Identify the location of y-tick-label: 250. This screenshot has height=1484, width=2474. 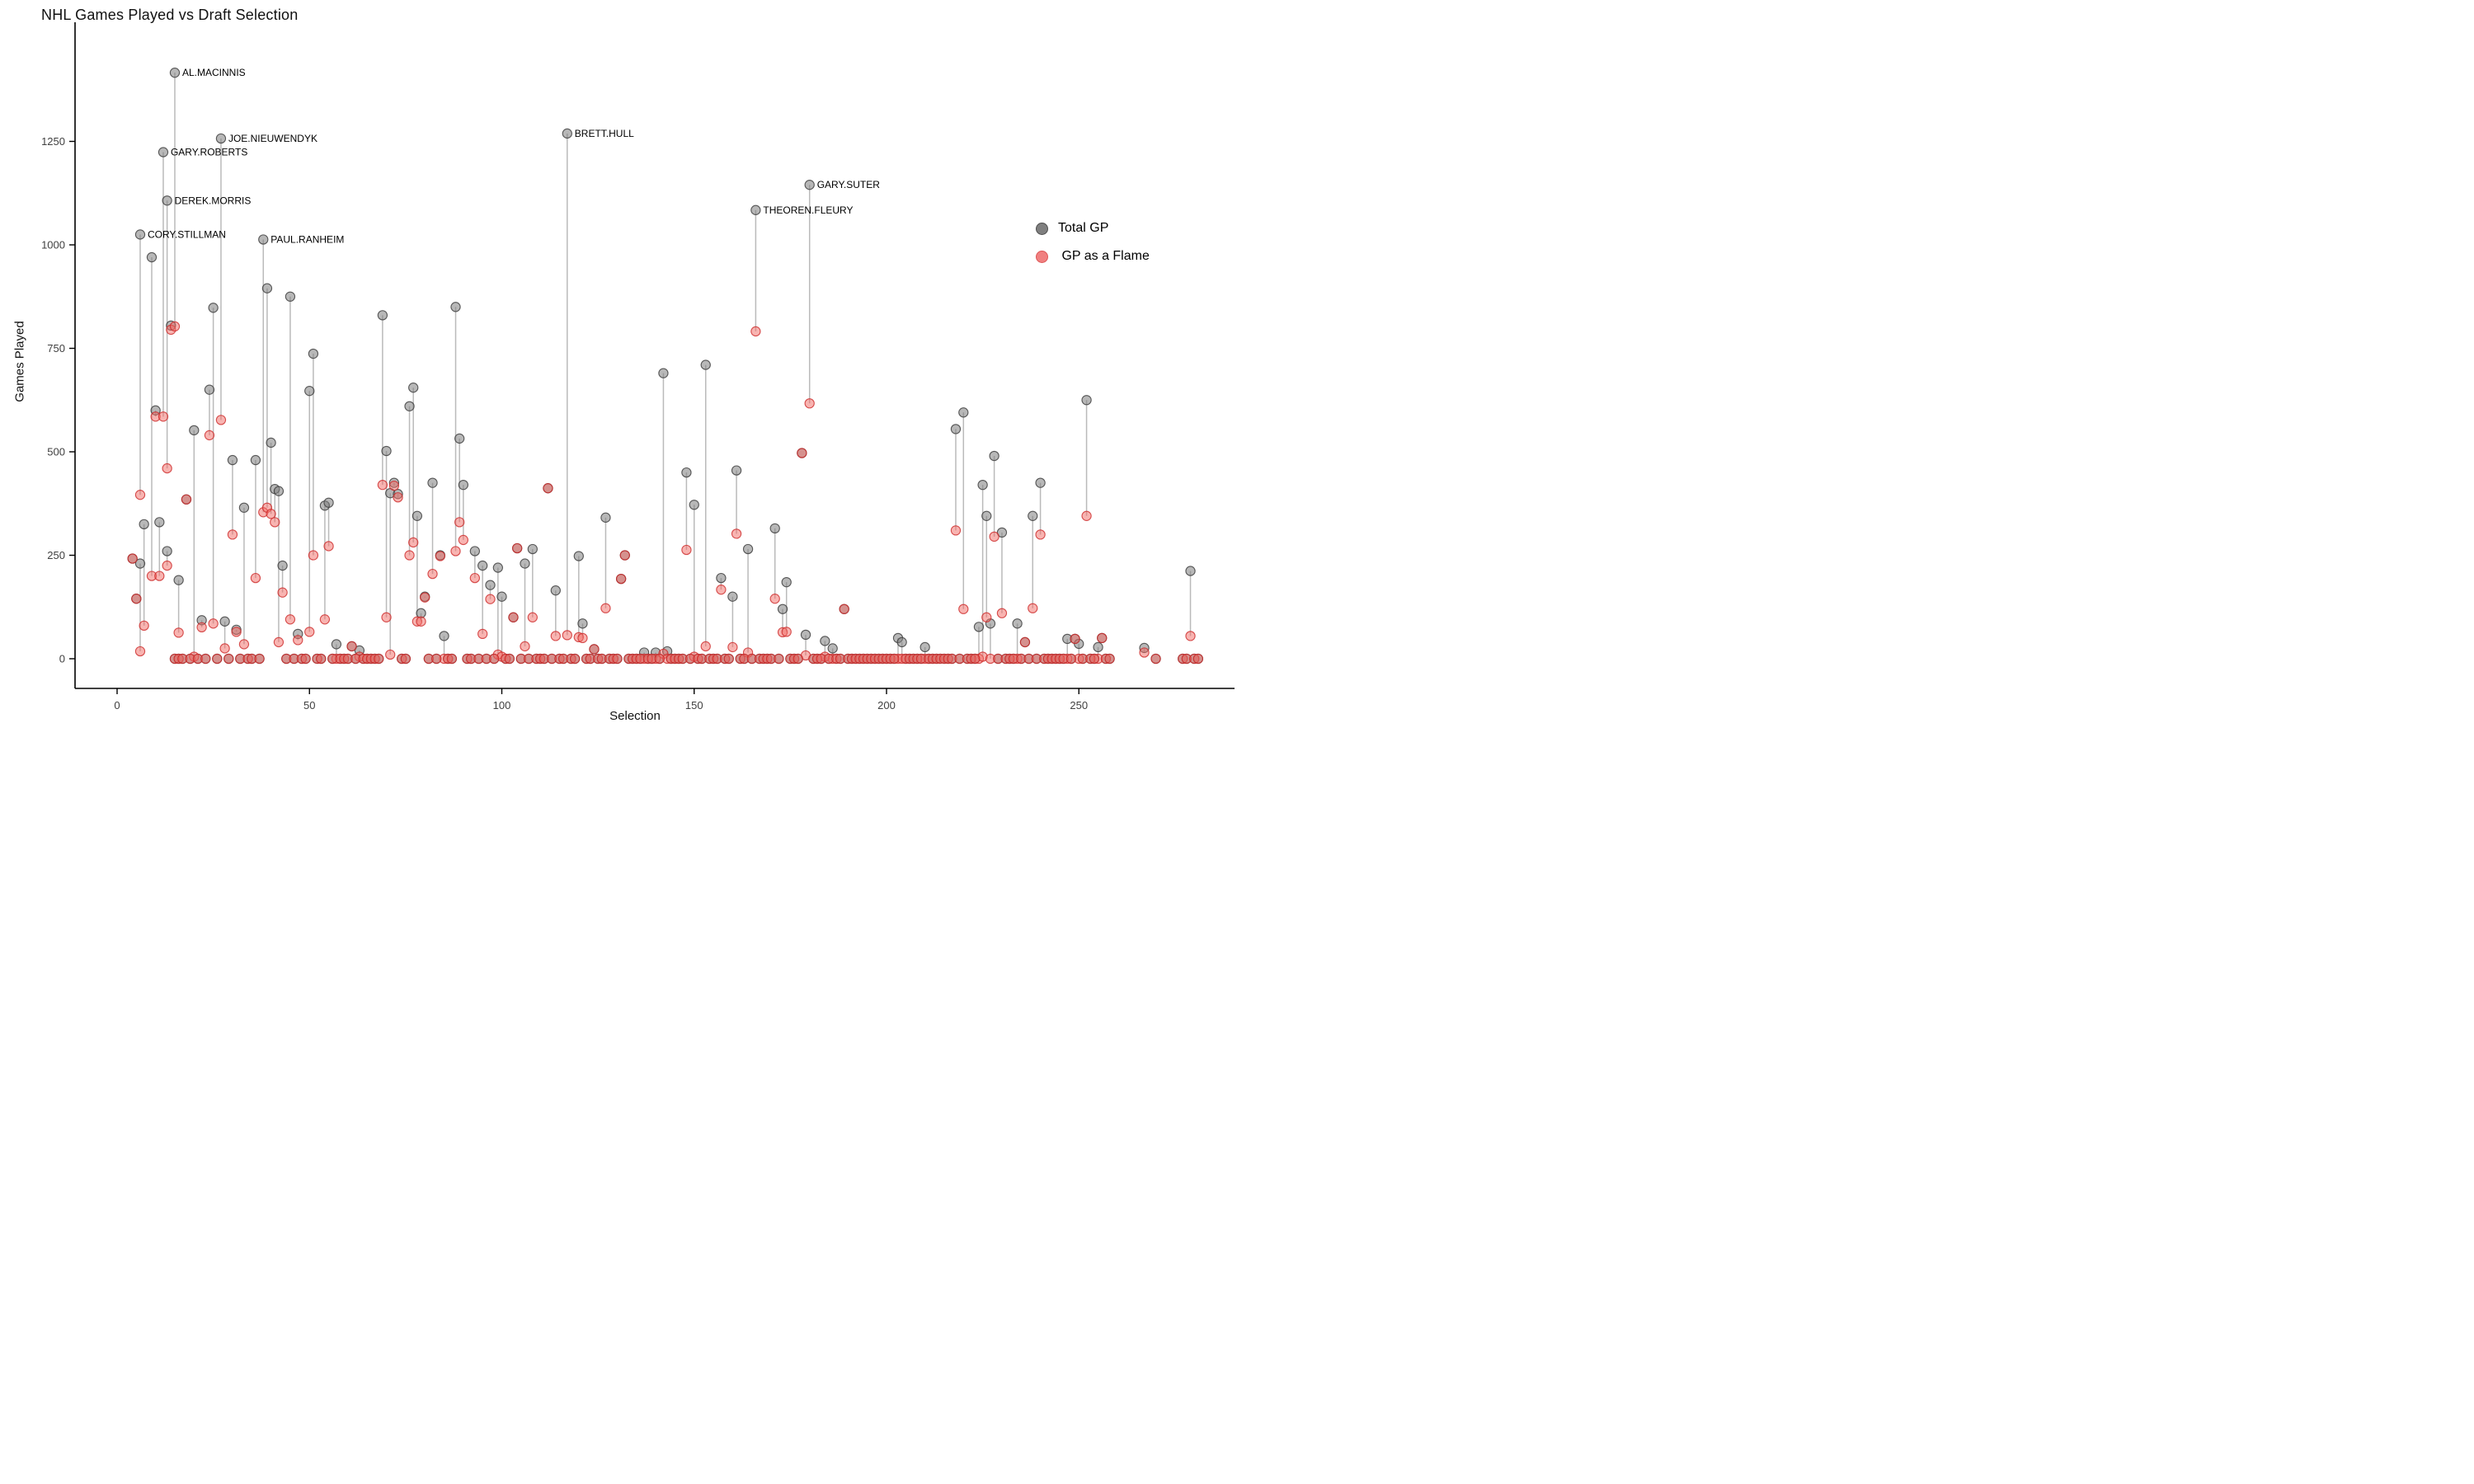
(56, 555).